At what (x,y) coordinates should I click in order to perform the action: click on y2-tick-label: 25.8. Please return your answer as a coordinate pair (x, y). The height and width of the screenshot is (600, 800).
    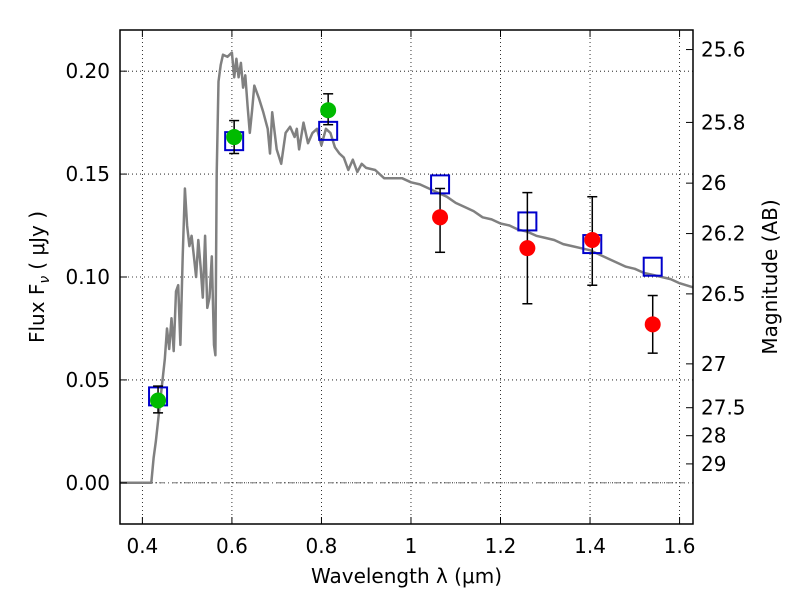
    Looking at the image, I should click on (723, 122).